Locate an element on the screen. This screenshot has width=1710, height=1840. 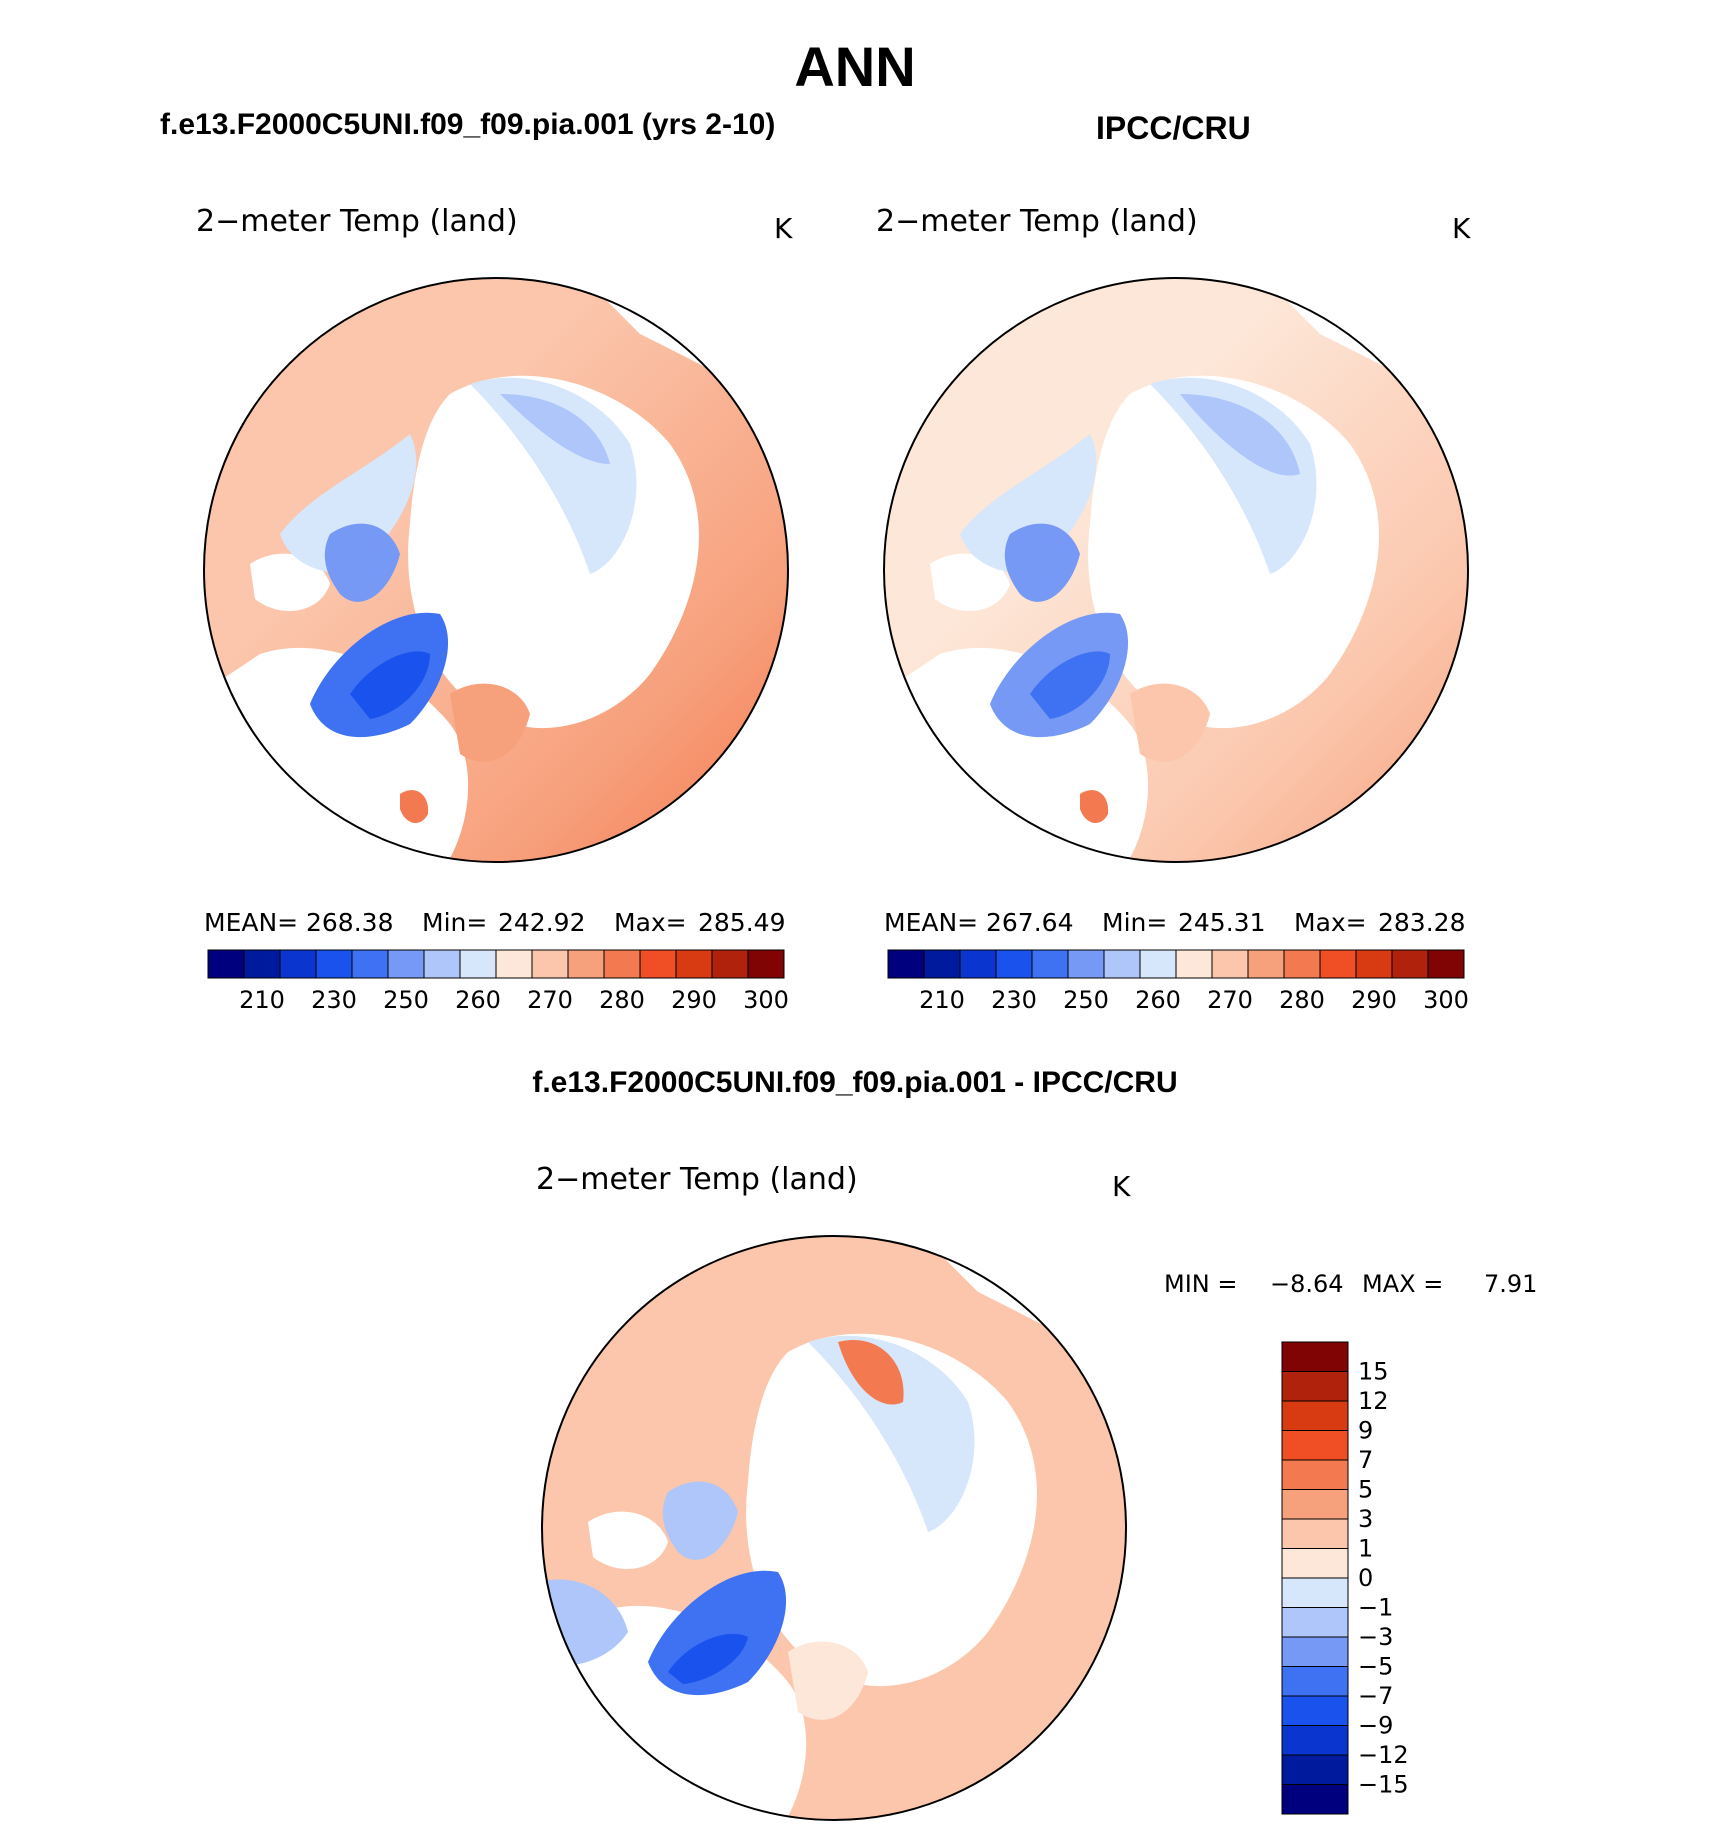
diff-max-label: MAX = is located at coordinates (1403, 1284).